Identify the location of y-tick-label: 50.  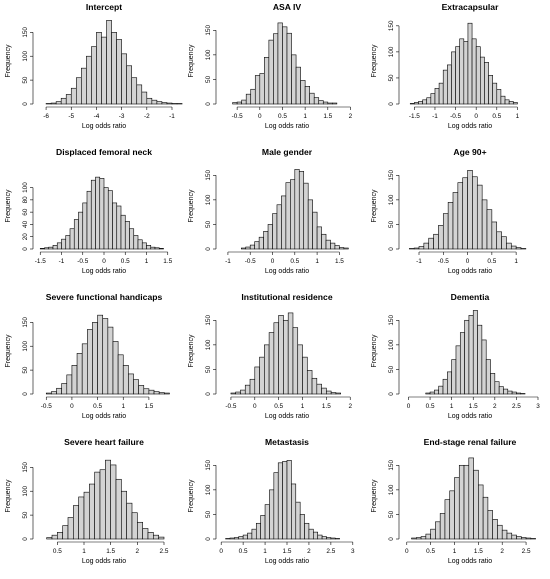
(391, 224).